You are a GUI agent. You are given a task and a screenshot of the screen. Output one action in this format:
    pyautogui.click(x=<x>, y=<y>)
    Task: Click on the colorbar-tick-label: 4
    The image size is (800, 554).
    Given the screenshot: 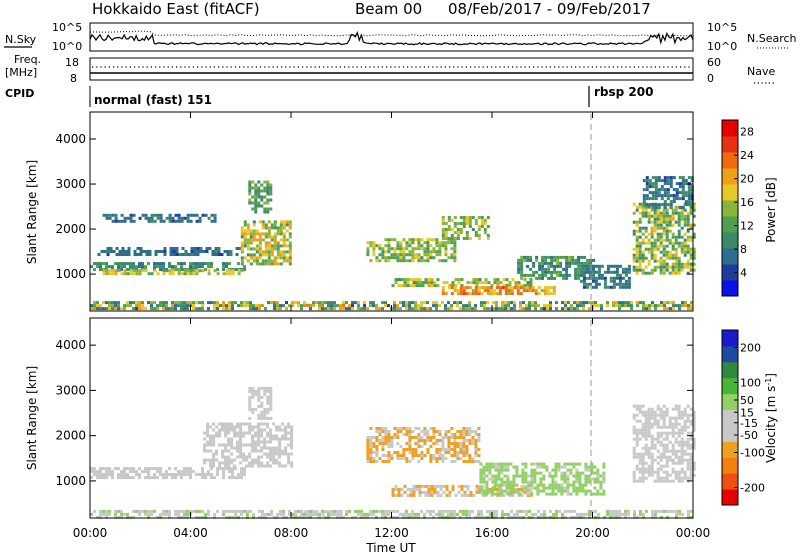 What is the action you would take?
    pyautogui.click(x=743, y=273)
    